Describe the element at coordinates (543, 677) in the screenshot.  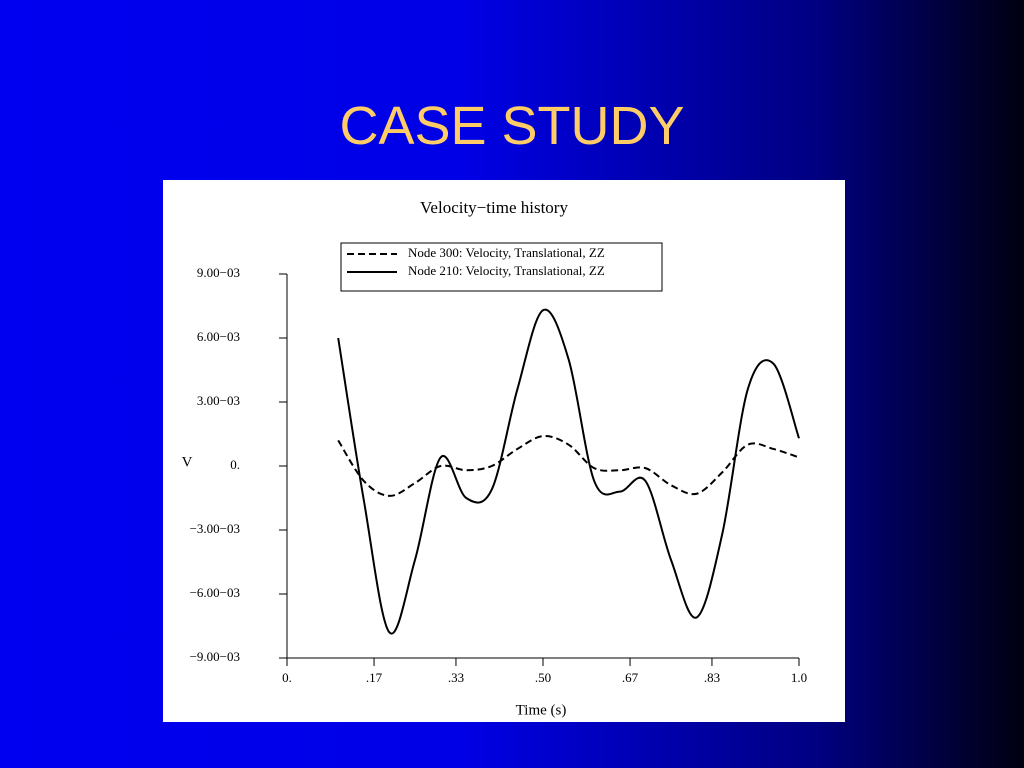
I see `x-tick-label: .50` at that location.